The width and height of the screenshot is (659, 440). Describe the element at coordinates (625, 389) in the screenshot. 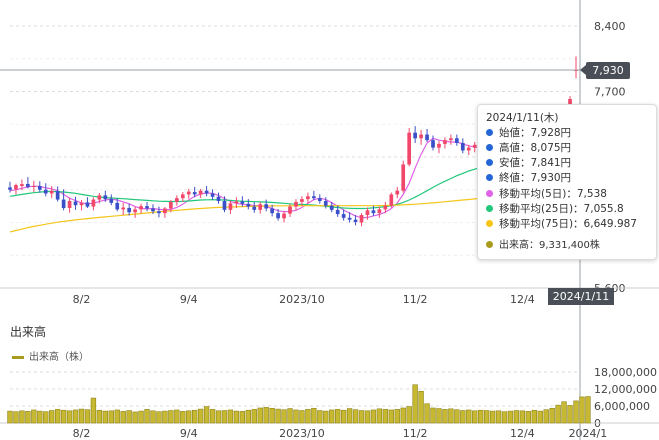

I see `volume-tick-label: 12,000,000` at that location.